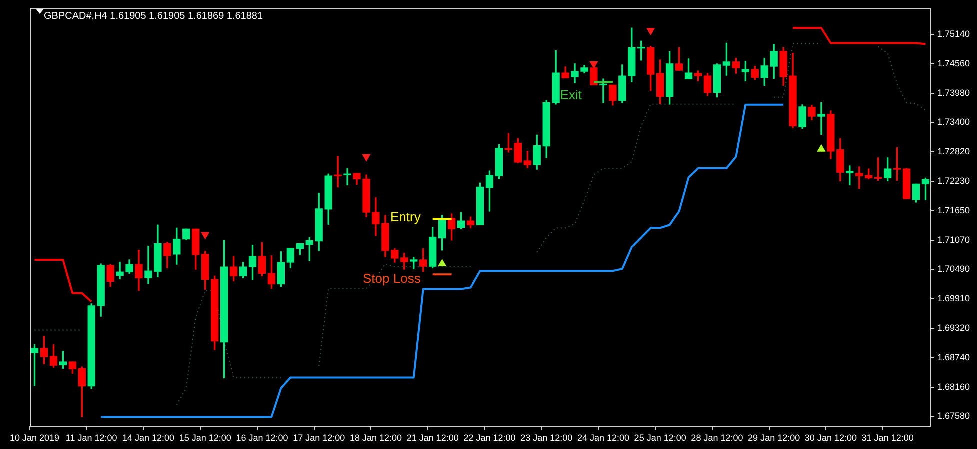  What do you see at coordinates (953, 239) in the screenshot?
I see `y-tick-label: 1.71070` at bounding box center [953, 239].